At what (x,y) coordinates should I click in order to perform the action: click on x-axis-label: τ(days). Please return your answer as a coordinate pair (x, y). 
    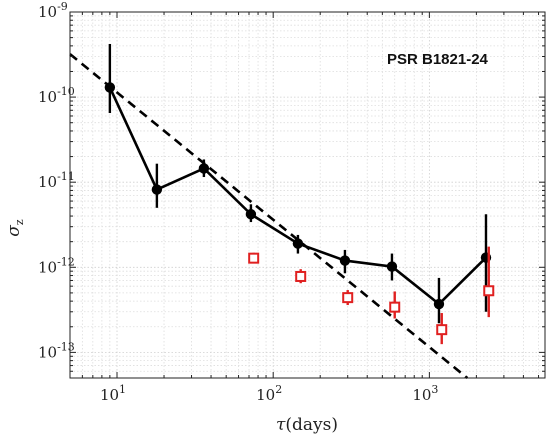
    Looking at the image, I should click on (307, 425).